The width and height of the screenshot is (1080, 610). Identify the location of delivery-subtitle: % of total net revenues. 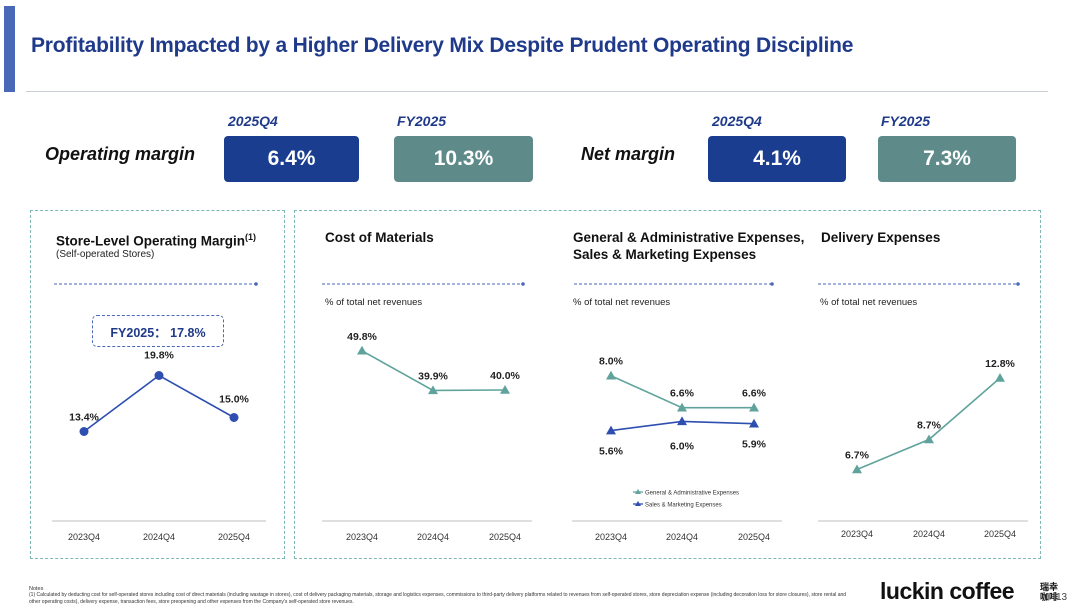
(869, 302).